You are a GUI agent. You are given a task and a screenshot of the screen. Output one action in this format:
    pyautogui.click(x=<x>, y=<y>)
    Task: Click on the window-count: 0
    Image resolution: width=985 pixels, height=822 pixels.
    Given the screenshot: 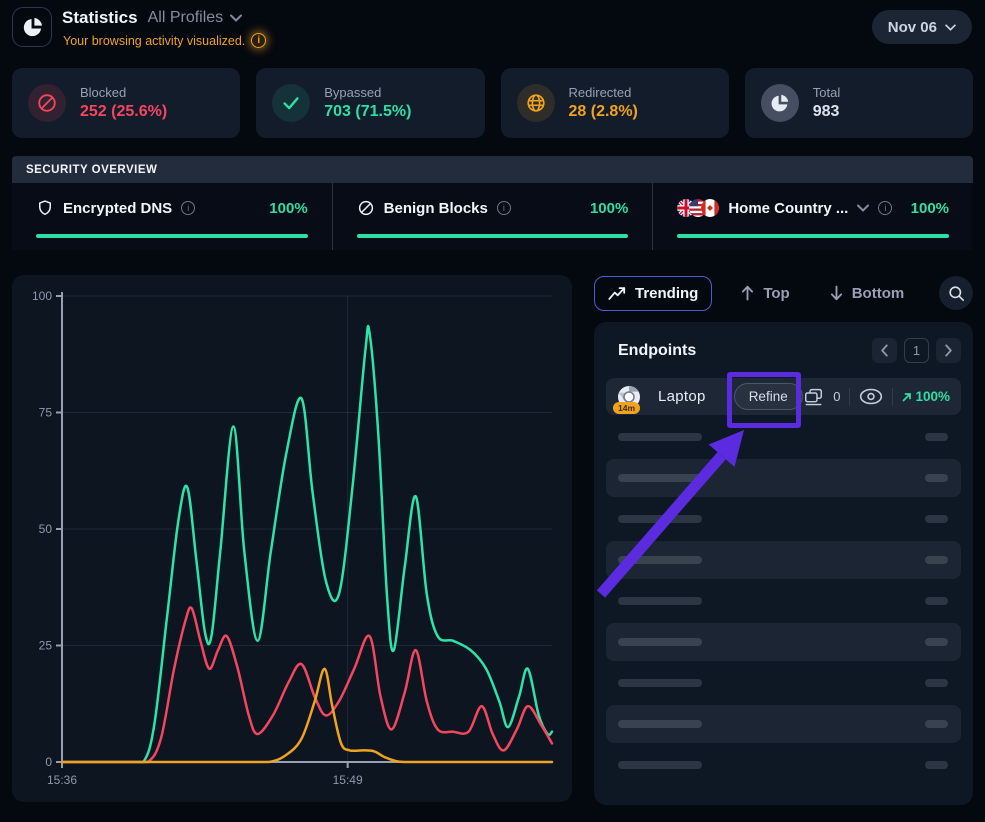 What is the action you would take?
    pyautogui.click(x=837, y=396)
    